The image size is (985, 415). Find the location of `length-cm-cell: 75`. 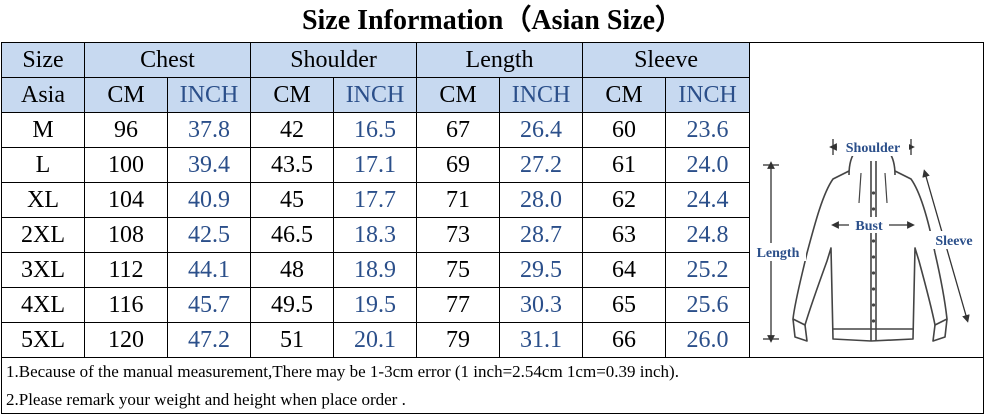

length-cm-cell: 75 is located at coordinates (458, 270).